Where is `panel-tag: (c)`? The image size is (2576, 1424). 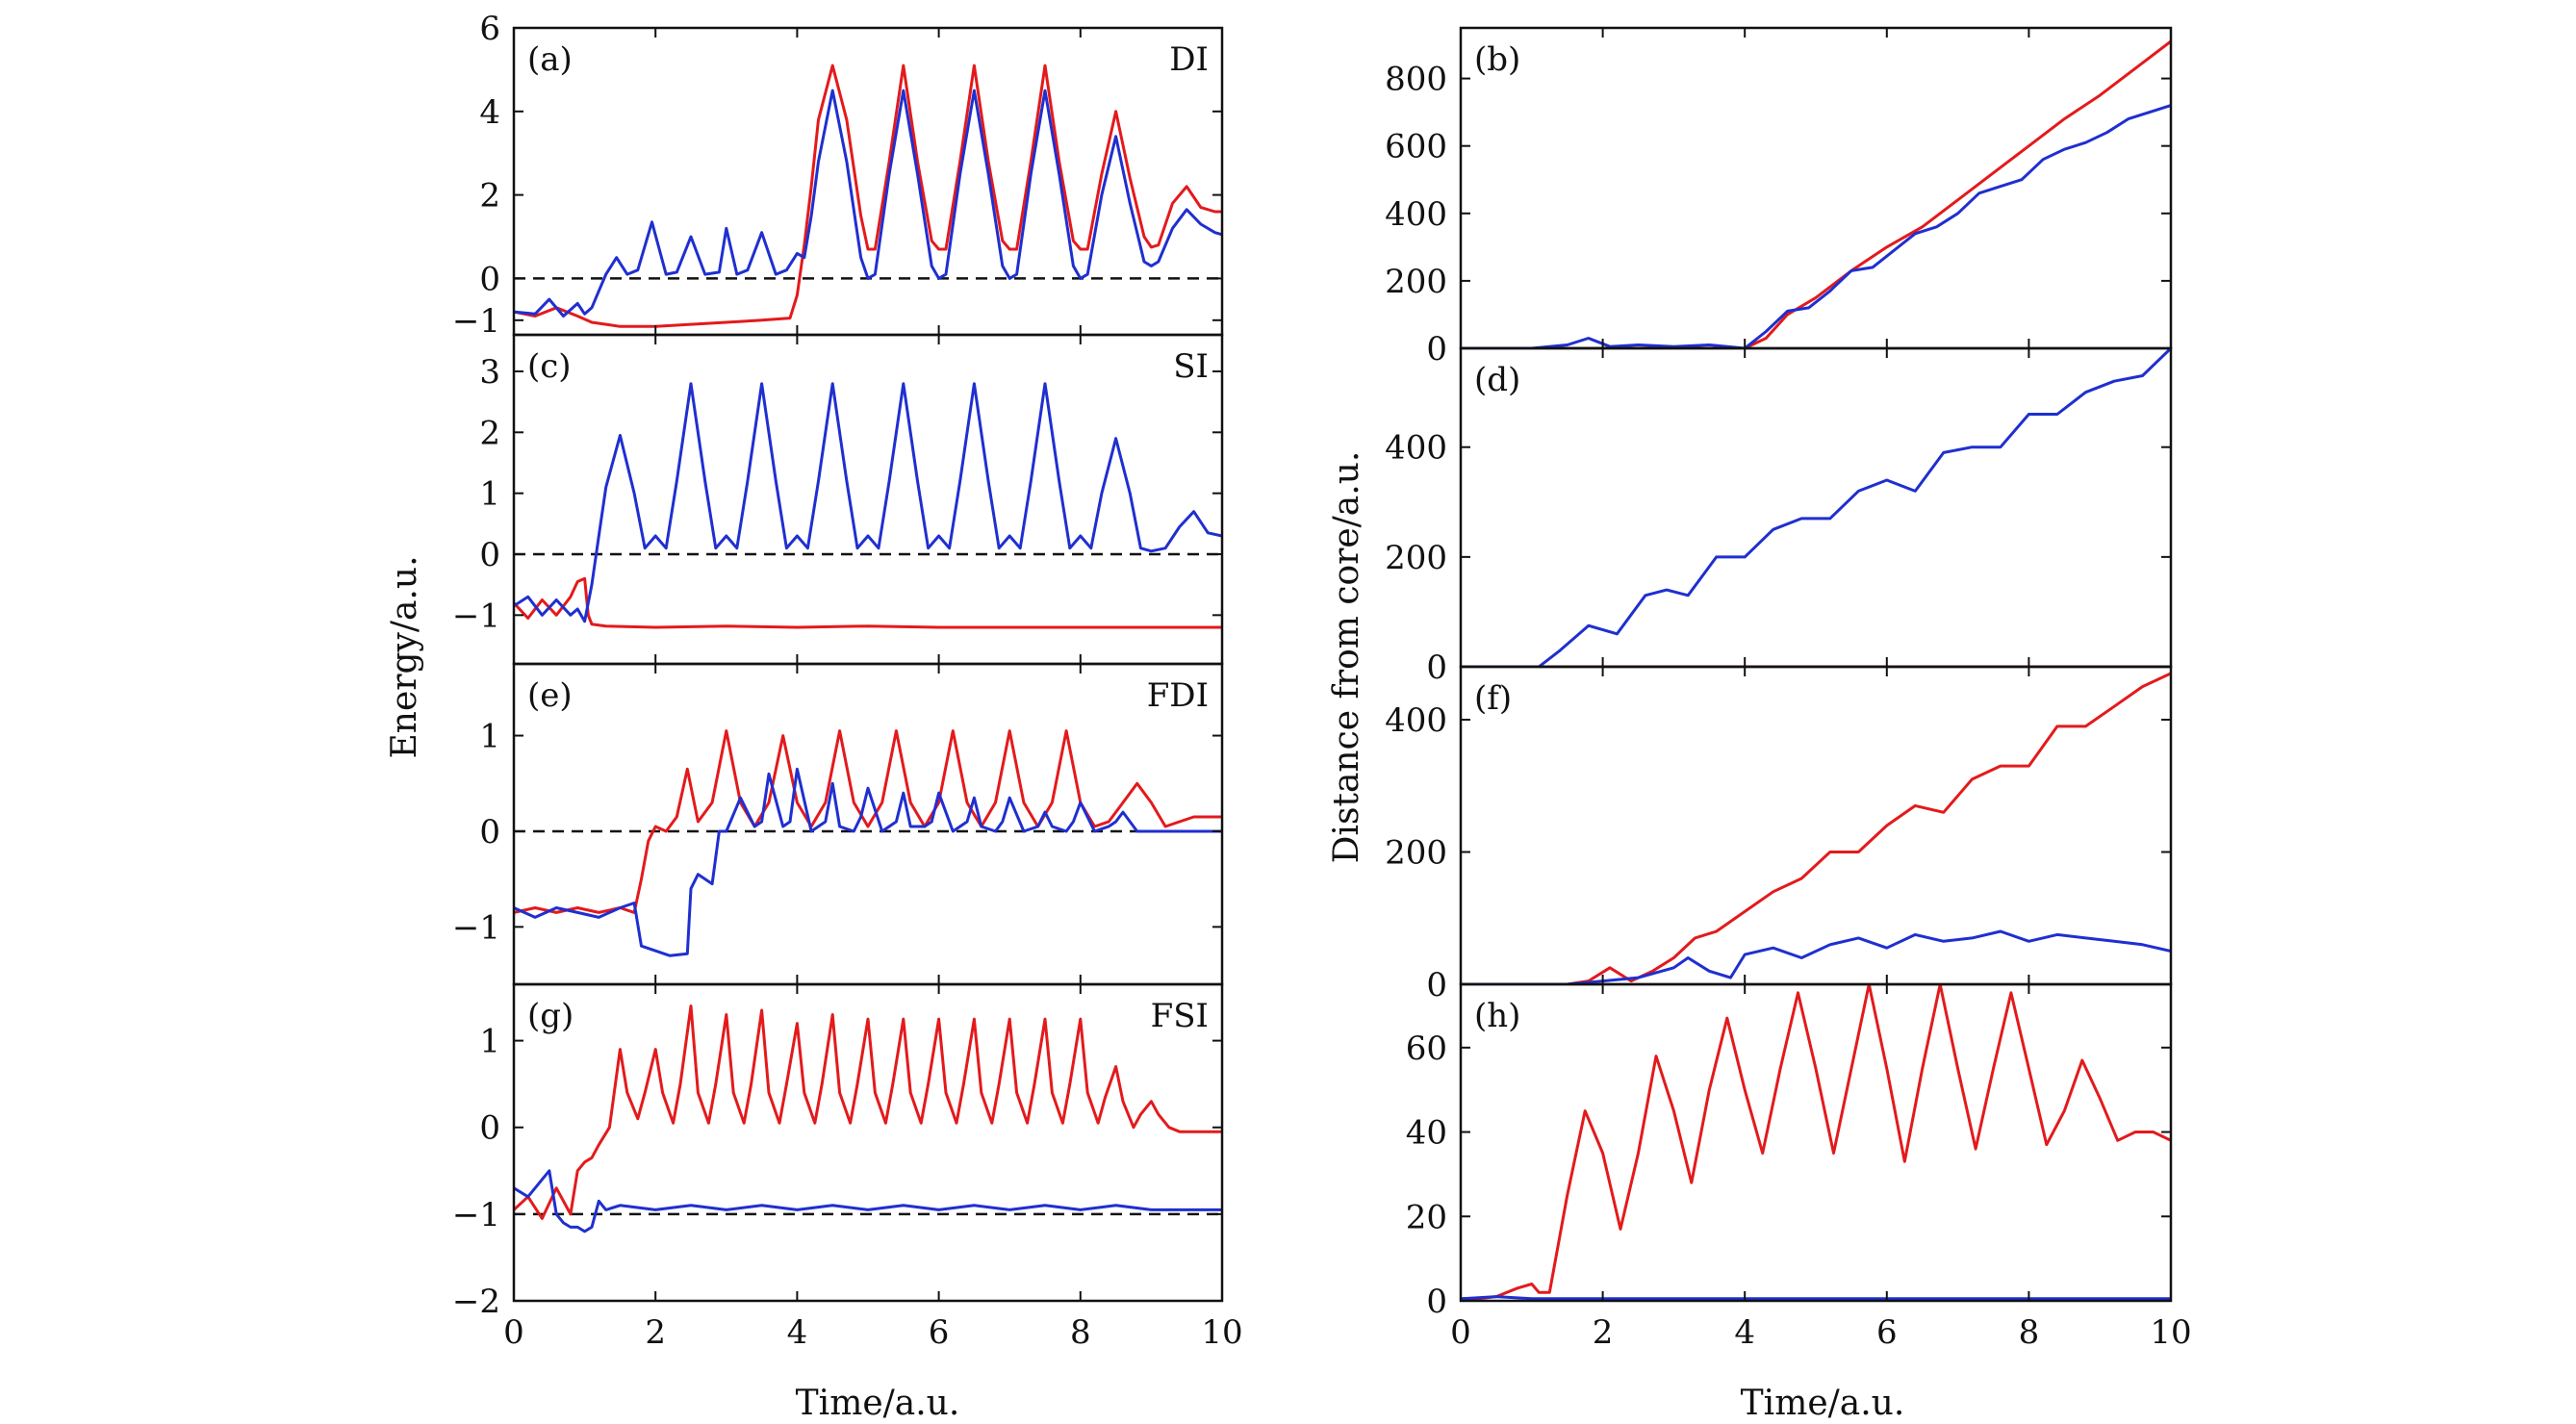 panel-tag: (c) is located at coordinates (549, 367).